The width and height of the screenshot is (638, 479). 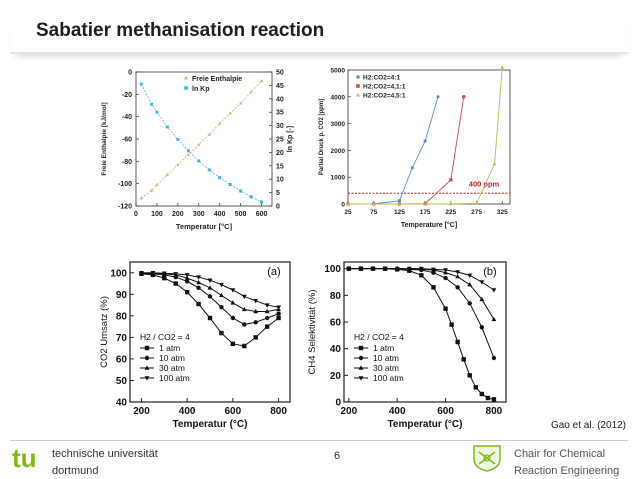 What do you see at coordinates (319, 440) in the screenshot?
I see `footer-divider` at bounding box center [319, 440].